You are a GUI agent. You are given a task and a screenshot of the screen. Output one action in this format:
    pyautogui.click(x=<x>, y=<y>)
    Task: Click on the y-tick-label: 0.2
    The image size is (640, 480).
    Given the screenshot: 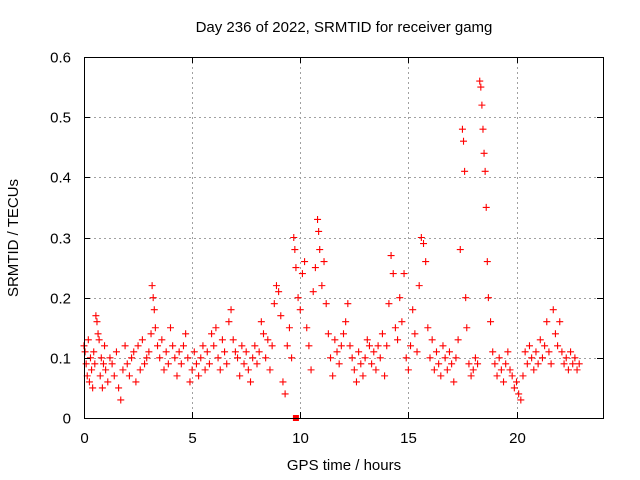 What is the action you would take?
    pyautogui.click(x=60, y=299)
    